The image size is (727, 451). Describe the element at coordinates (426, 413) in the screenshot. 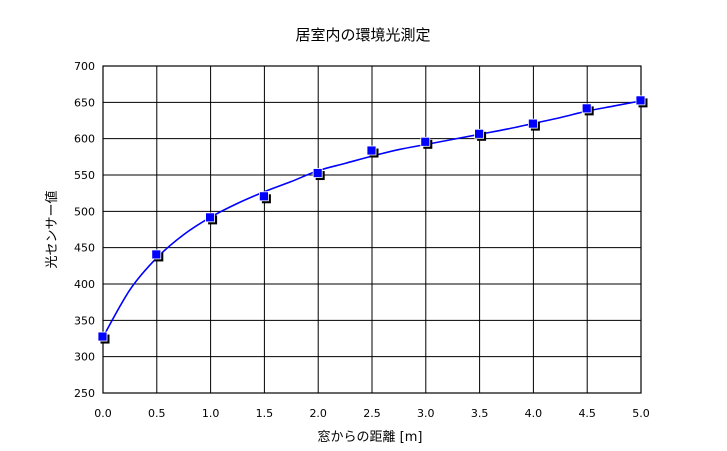

I see `x-tick-label: 3.0` at that location.